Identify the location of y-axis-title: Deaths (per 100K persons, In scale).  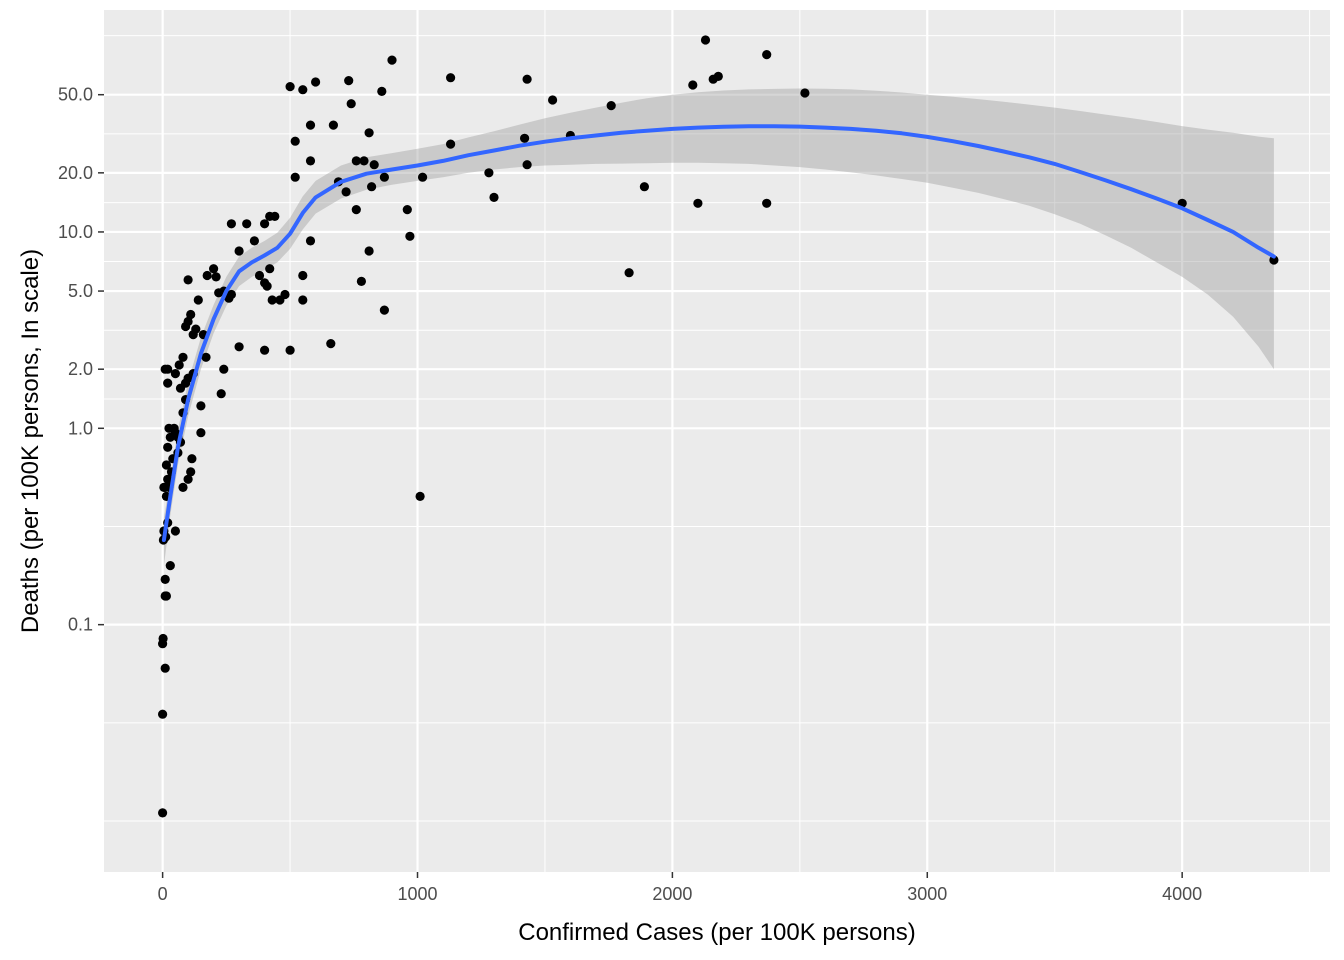
(30, 441).